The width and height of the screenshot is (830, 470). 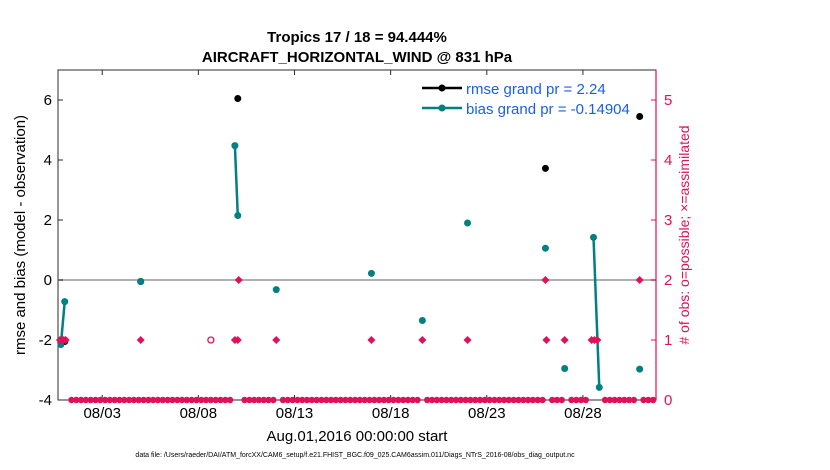 I want to click on left-y-axis-label: rmse and bias (model - observation), so click(x=20, y=235).